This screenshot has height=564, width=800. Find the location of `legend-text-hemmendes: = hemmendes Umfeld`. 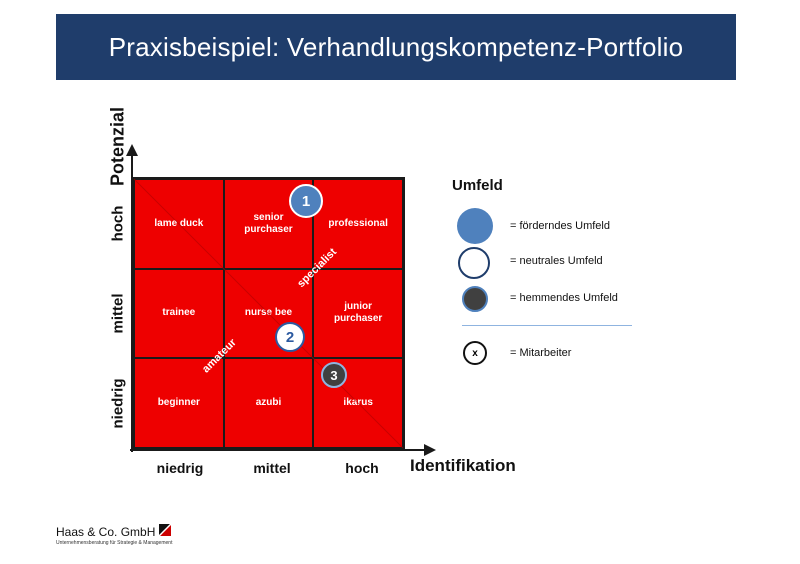

legend-text-hemmendes: = hemmendes Umfeld is located at coordinates (564, 298).